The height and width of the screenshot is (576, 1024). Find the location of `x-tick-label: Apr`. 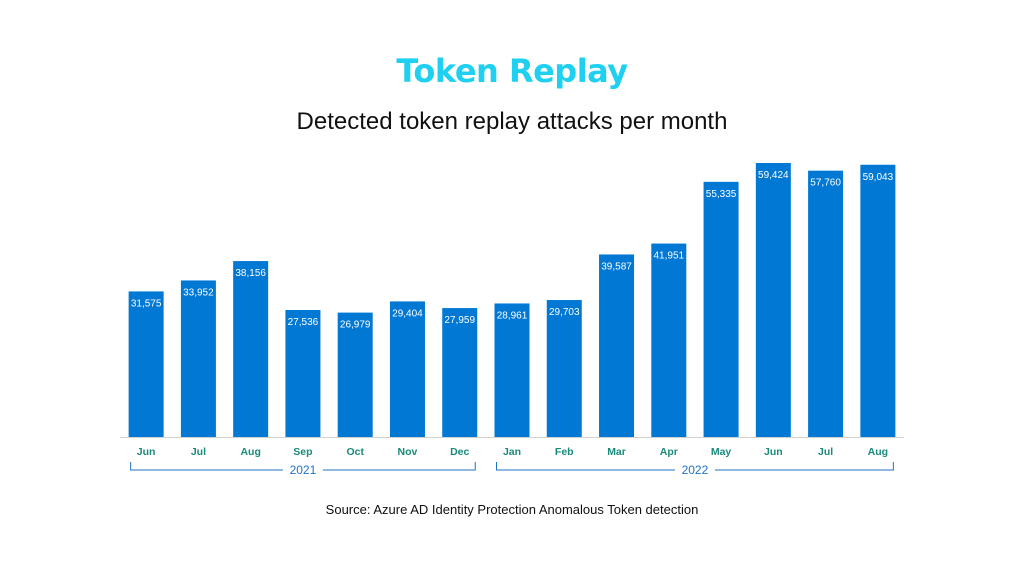

x-tick-label: Apr is located at coordinates (669, 452).